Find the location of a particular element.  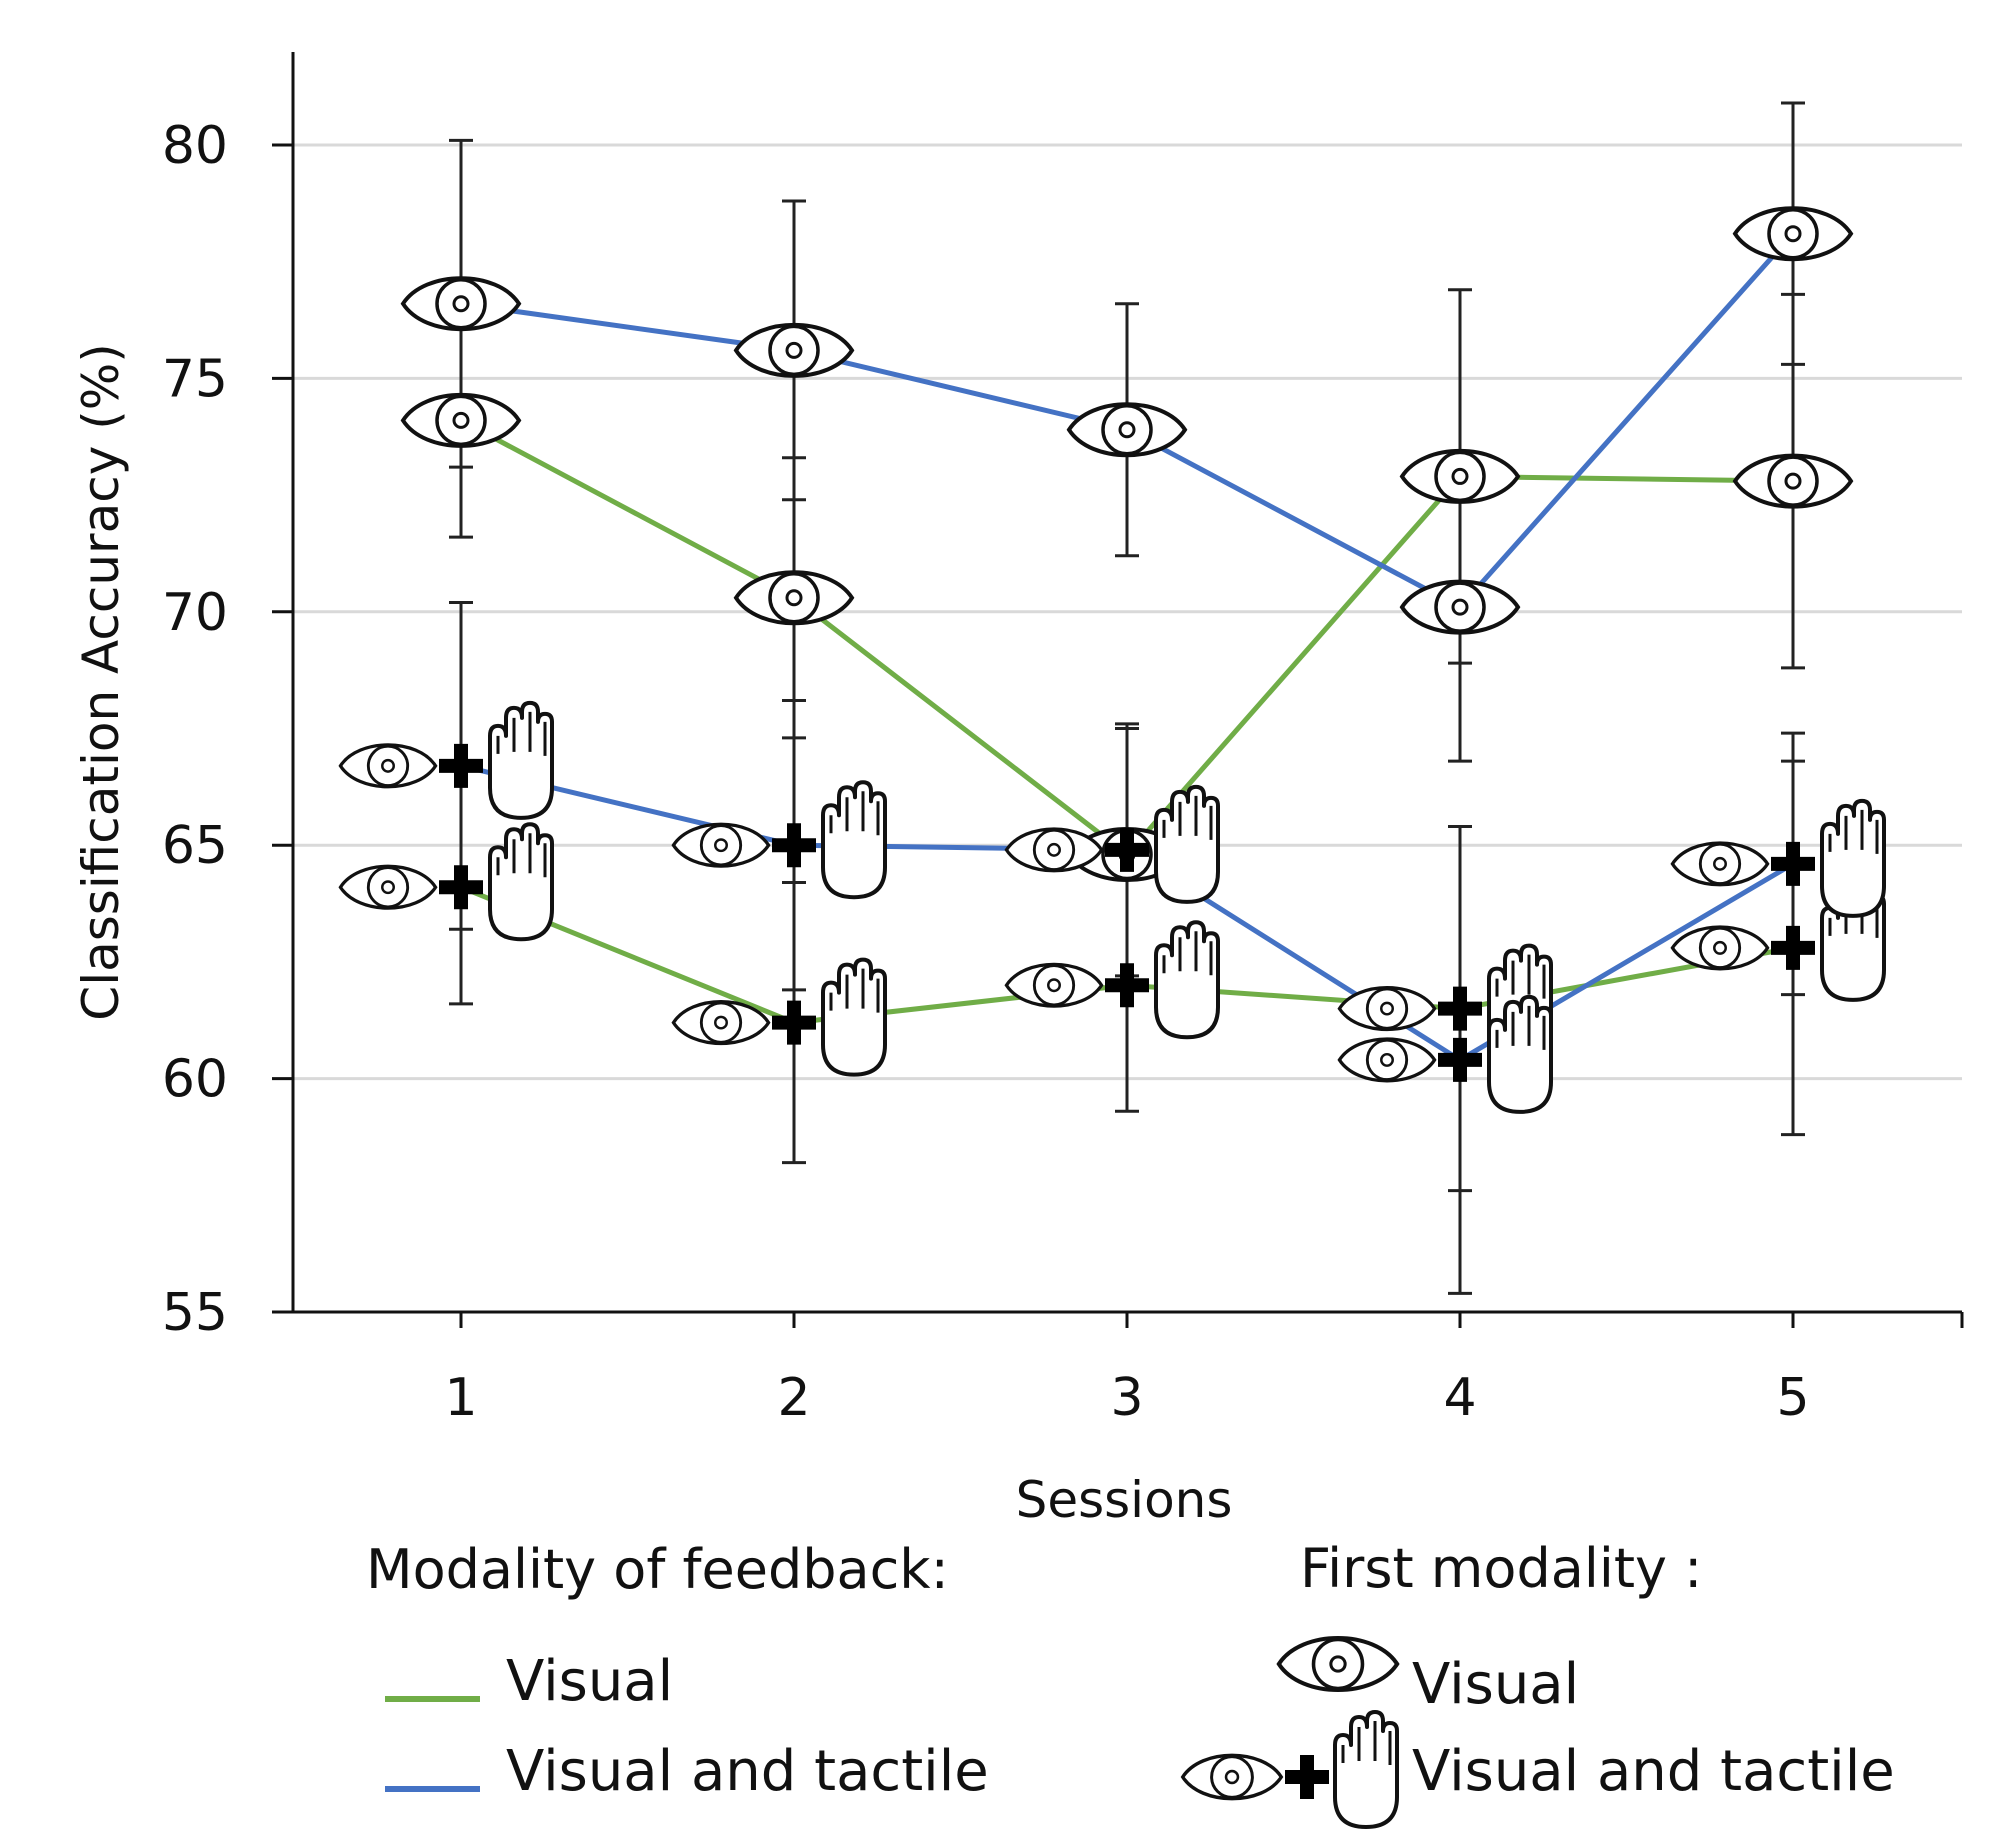

legend-feedback-visual-label: Visual is located at coordinates (589, 1681).